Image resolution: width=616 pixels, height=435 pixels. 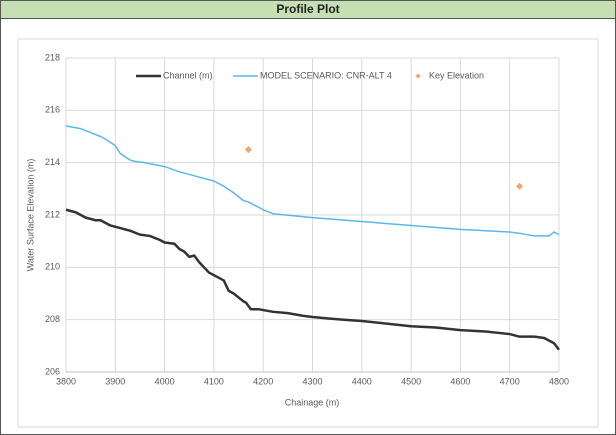 I want to click on x-tick-label: 4500, so click(x=411, y=381).